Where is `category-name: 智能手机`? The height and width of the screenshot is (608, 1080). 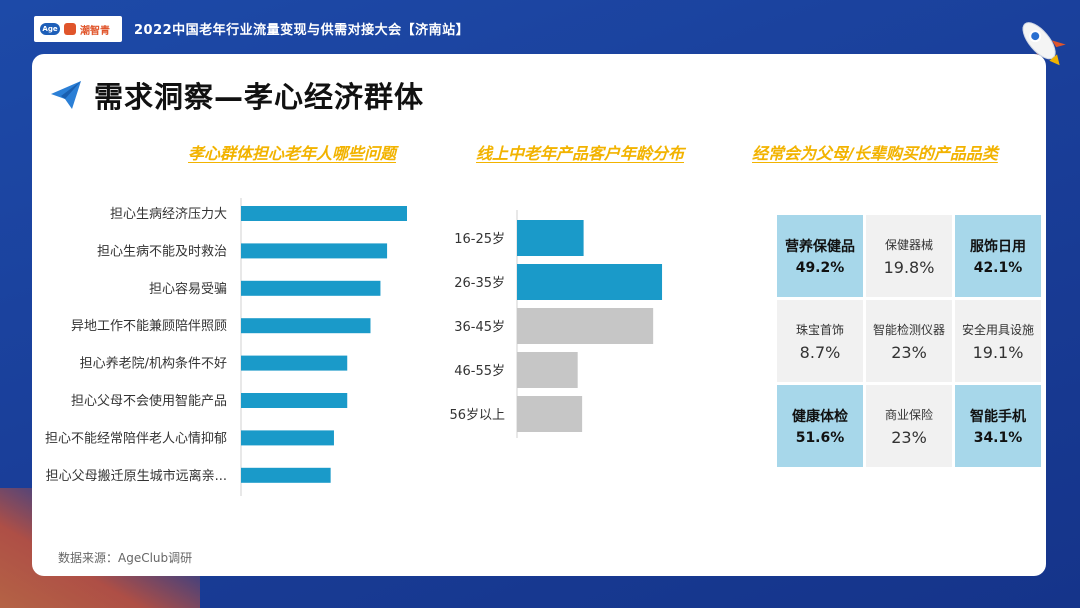
category-name: 智能手机 is located at coordinates (998, 416).